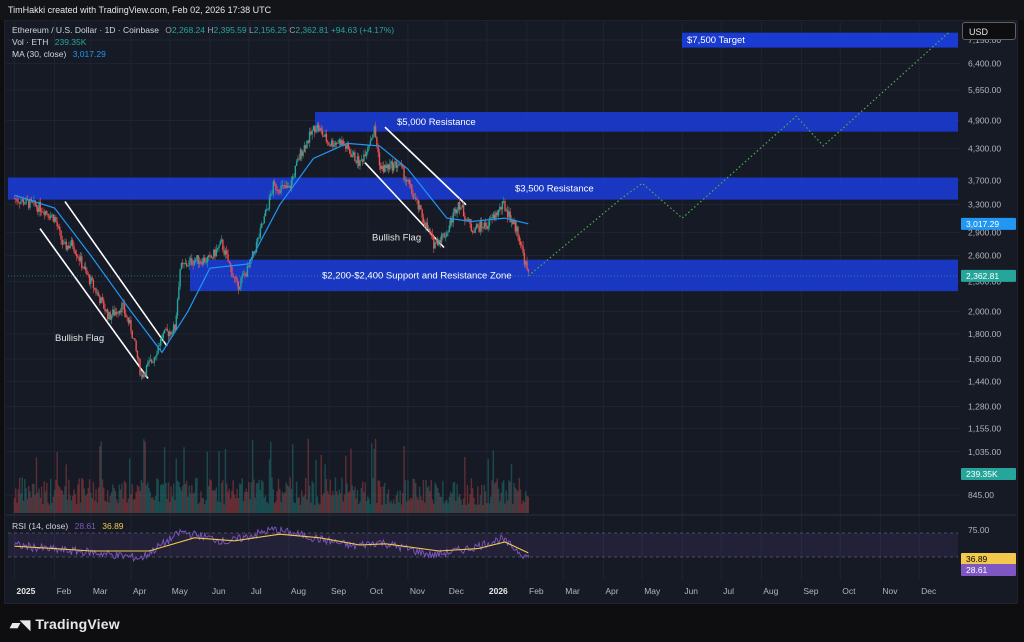 The image size is (1024, 642). Describe the element at coordinates (988, 223) in the screenshot. I see `ma-price-tag-bg` at that location.